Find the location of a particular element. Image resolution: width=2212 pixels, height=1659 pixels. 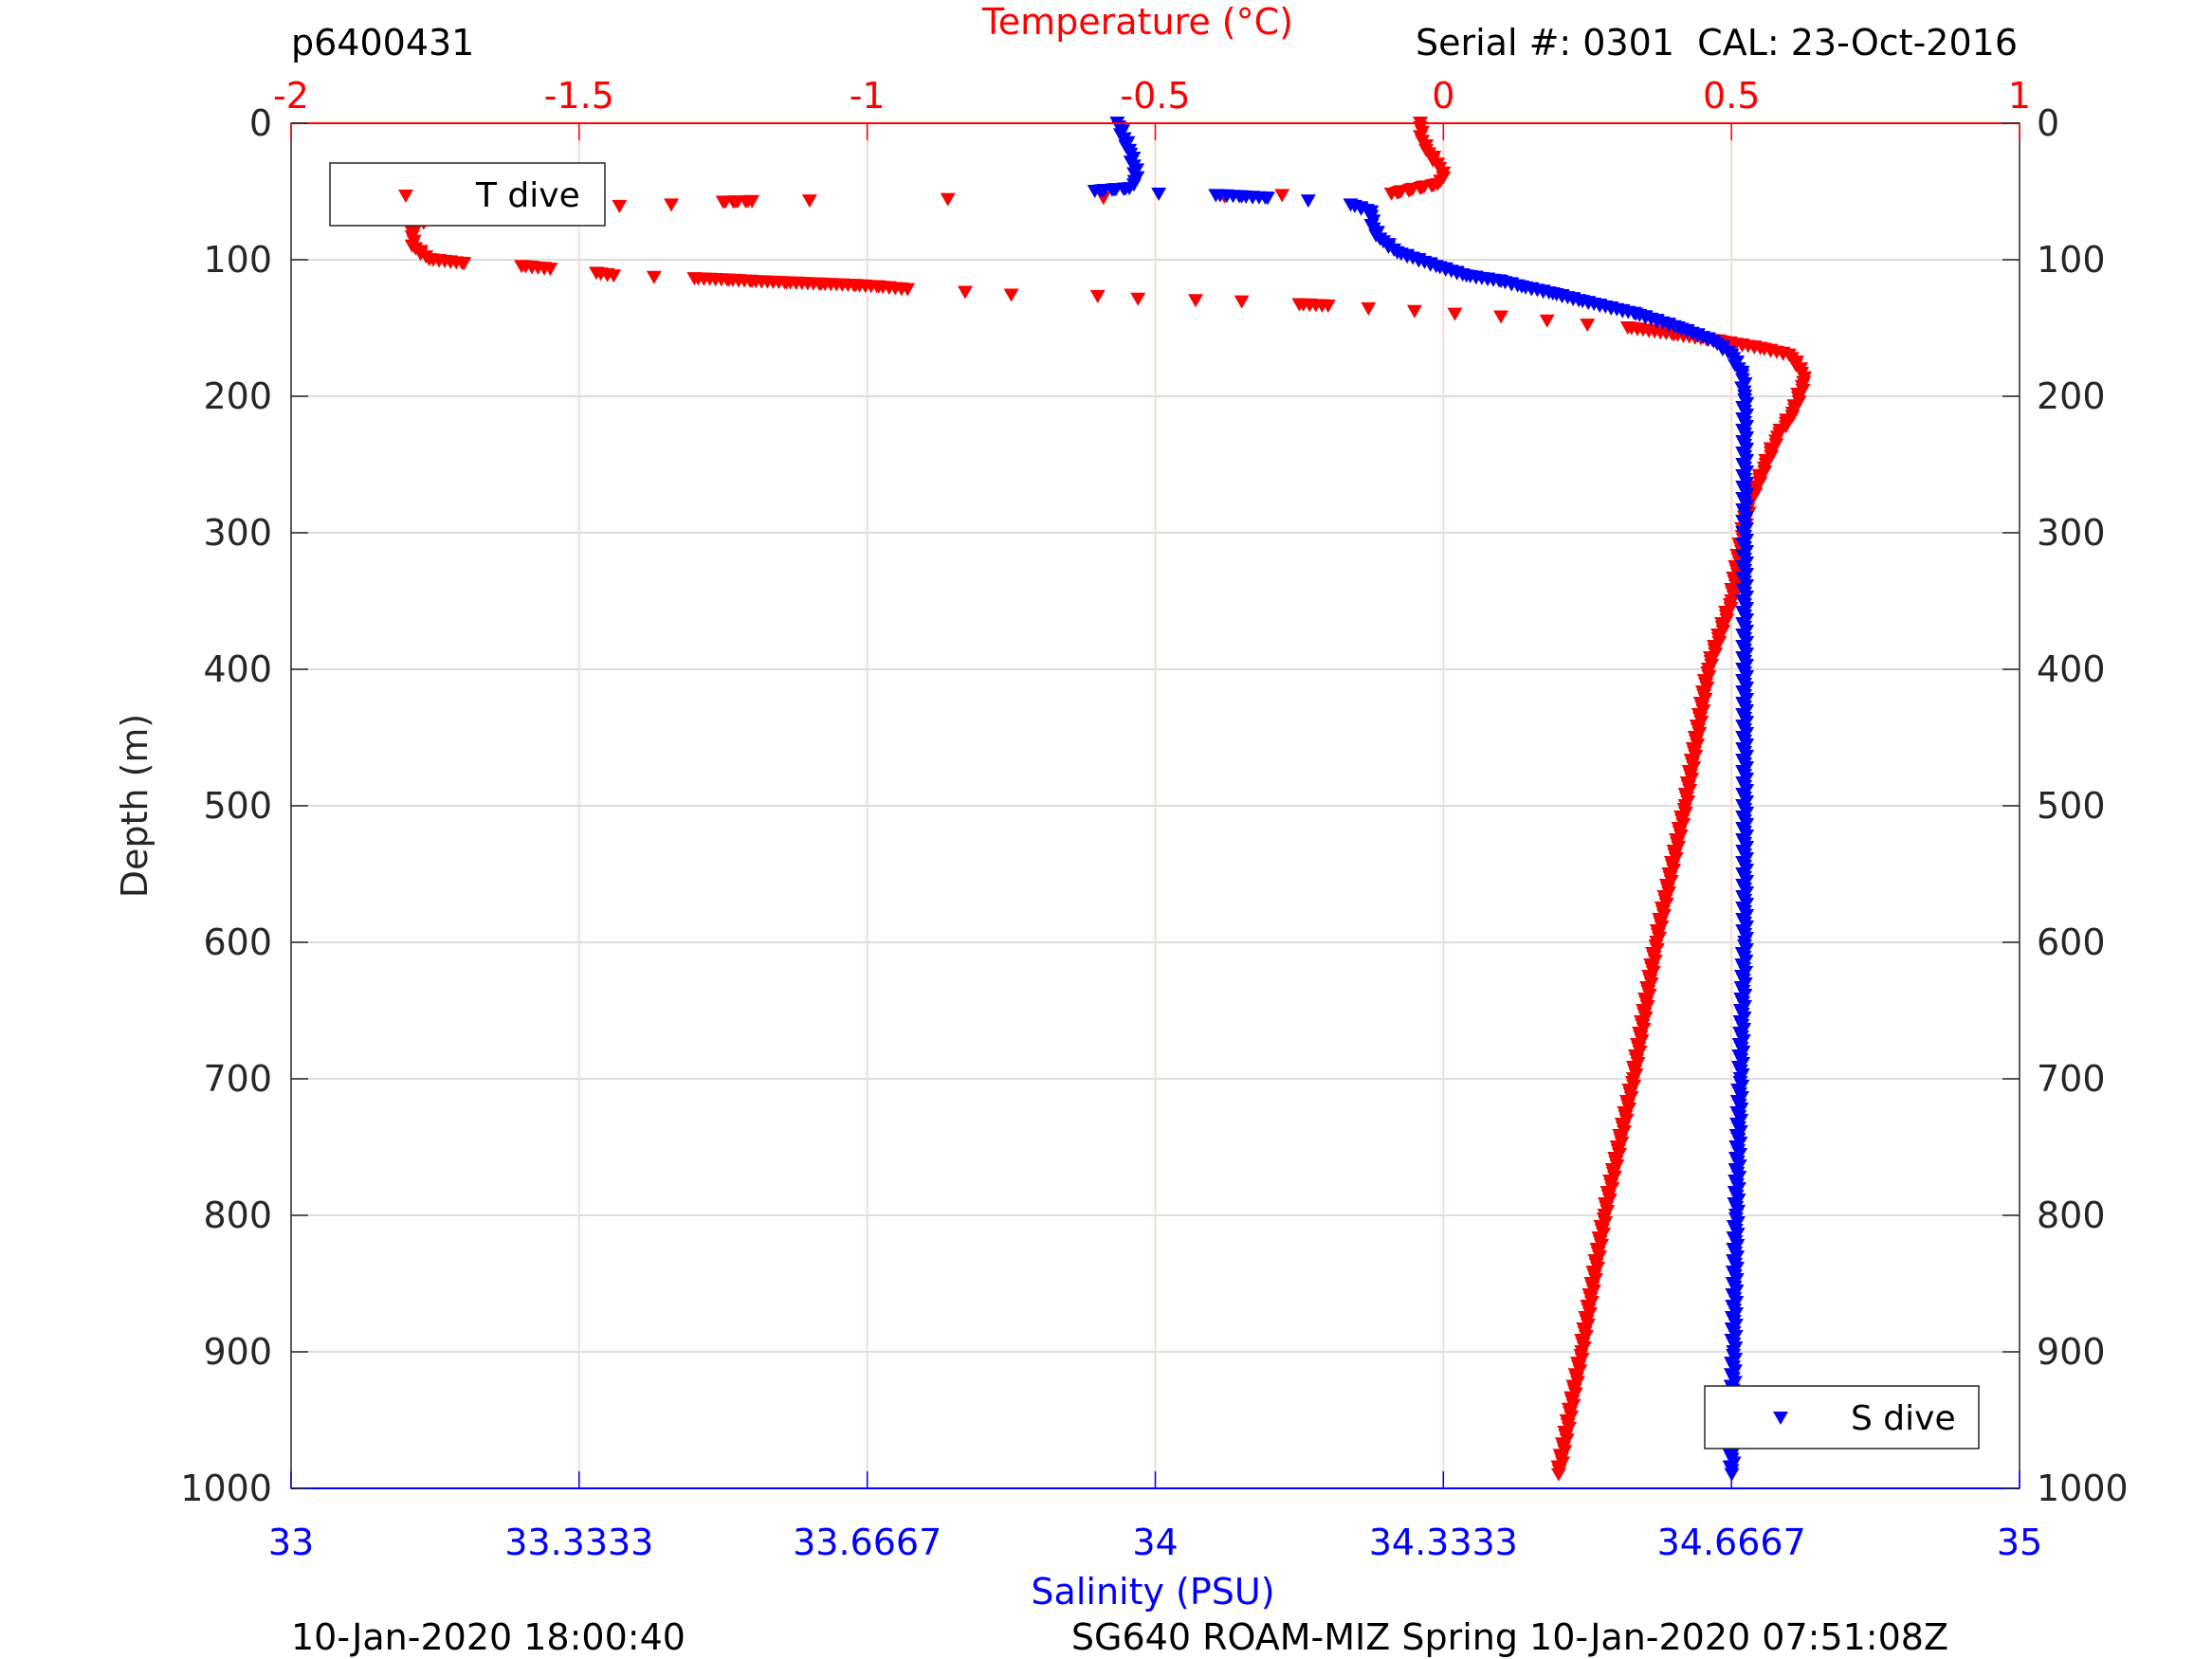

legend-s-dive-marker is located at coordinates (1780, 1418).